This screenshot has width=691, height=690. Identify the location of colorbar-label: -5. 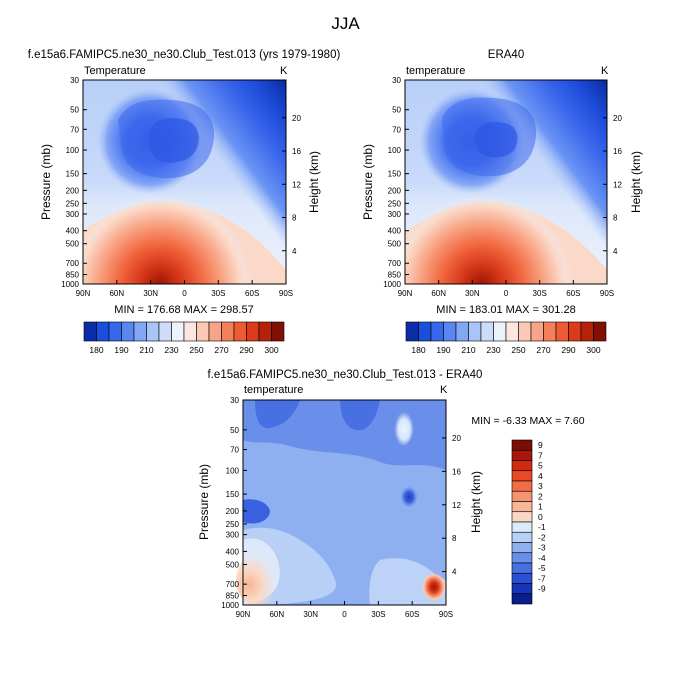
(542, 568).